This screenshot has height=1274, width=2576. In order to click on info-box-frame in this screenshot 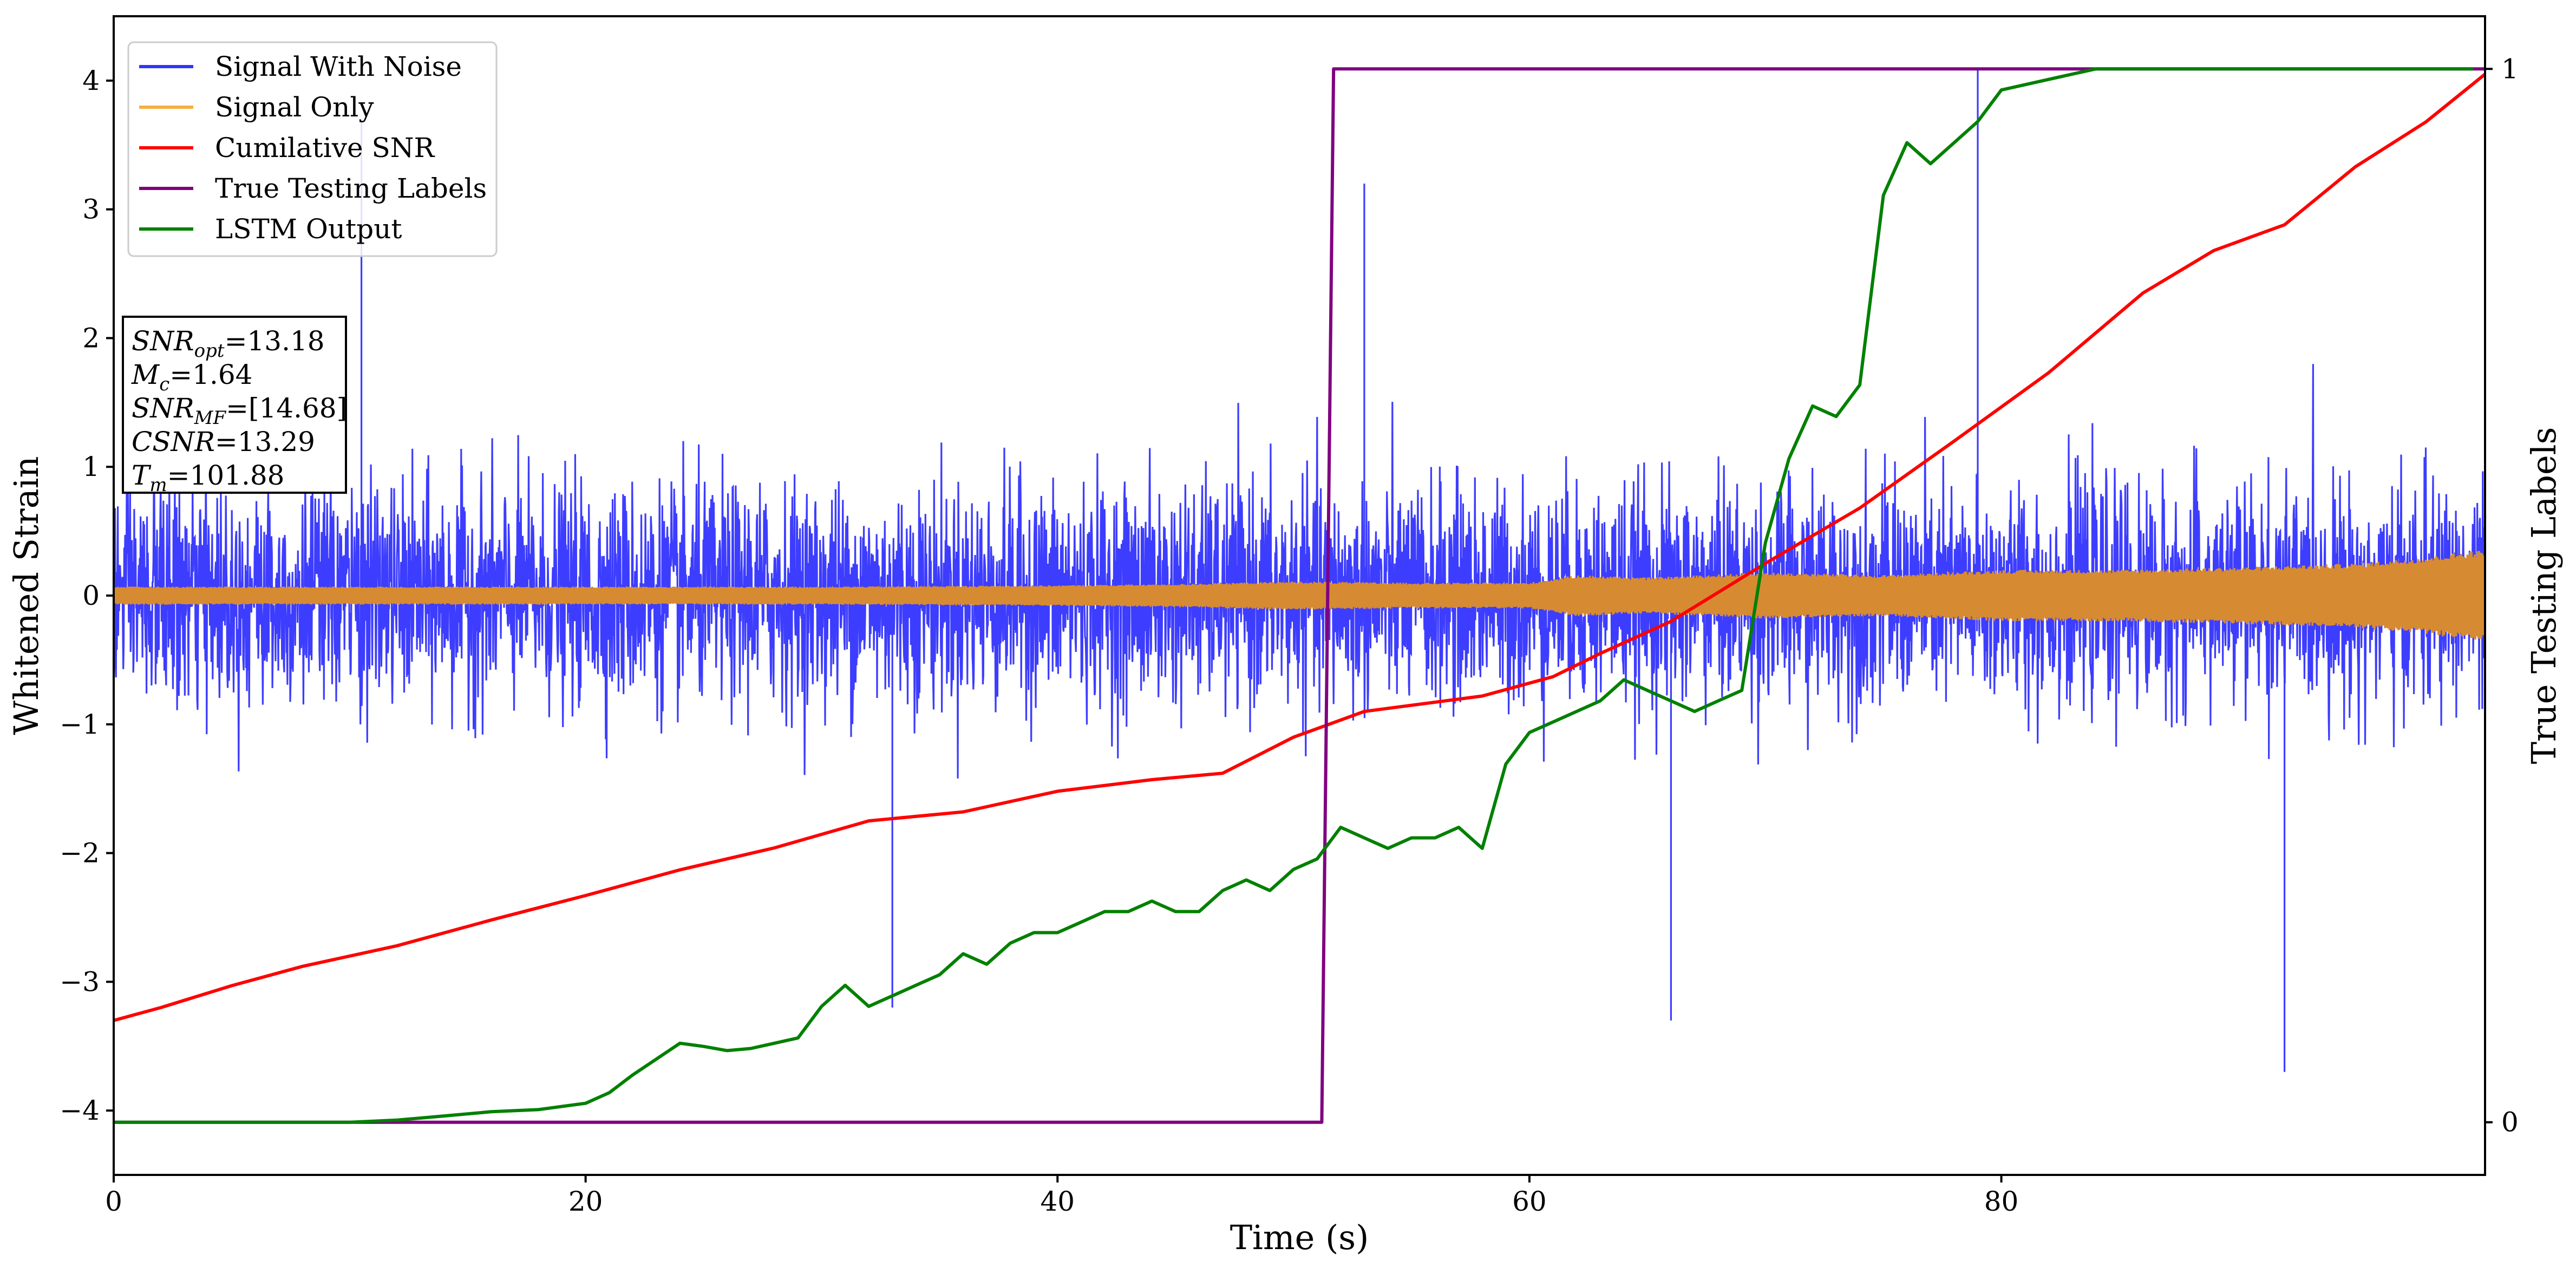, I will do `click(235, 405)`.